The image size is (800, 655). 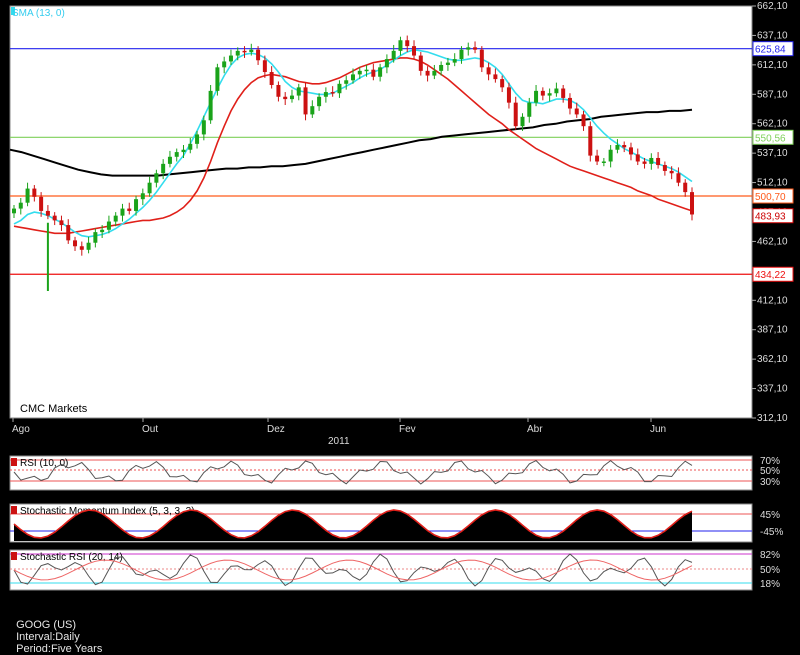 What do you see at coordinates (770, 584) in the screenshot?
I see `indicator-level-label: 18%` at bounding box center [770, 584].